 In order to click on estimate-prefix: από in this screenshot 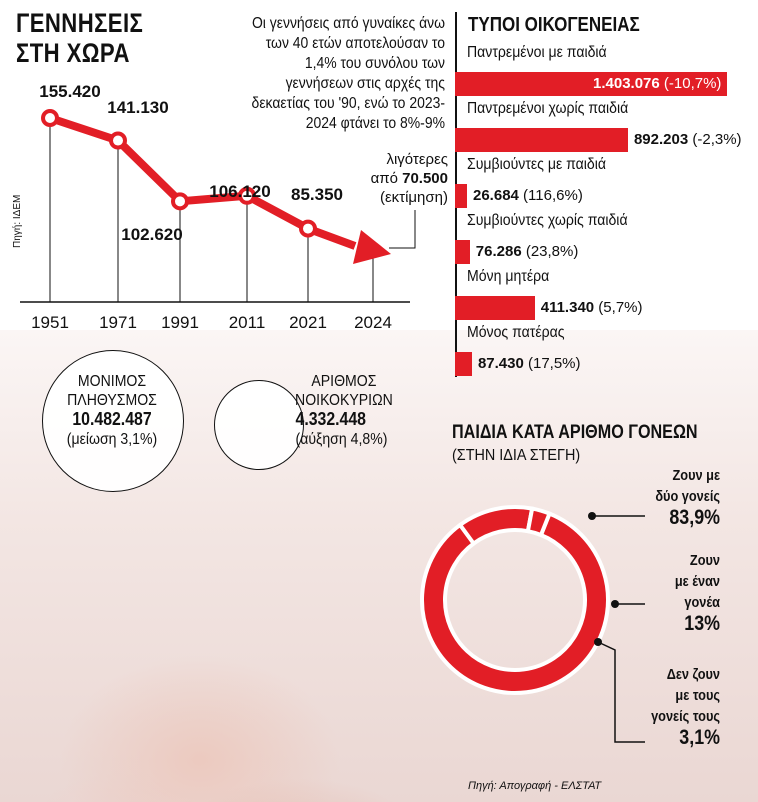, I will do `click(384, 178)`.